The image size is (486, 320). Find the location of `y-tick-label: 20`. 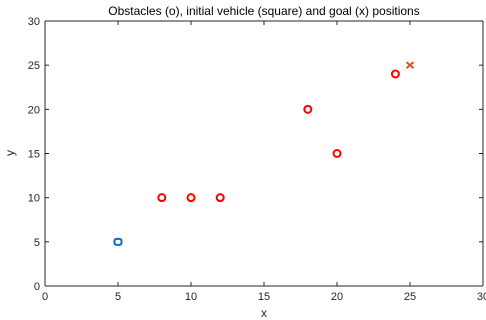

y-tick-label: 20 is located at coordinates (34, 110).